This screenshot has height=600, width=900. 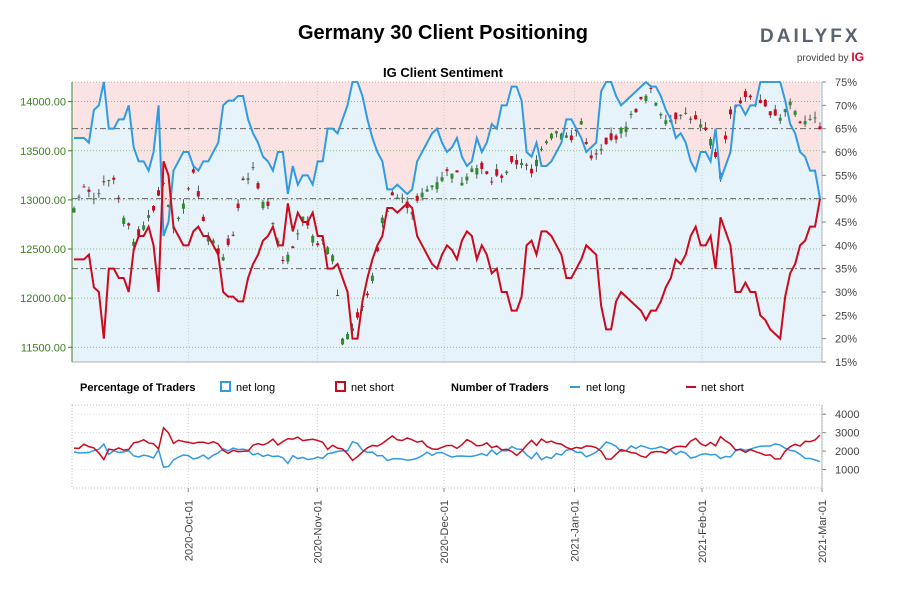 What do you see at coordinates (815, 57) in the screenshot?
I see `provided-by-line: provided by IG` at bounding box center [815, 57].